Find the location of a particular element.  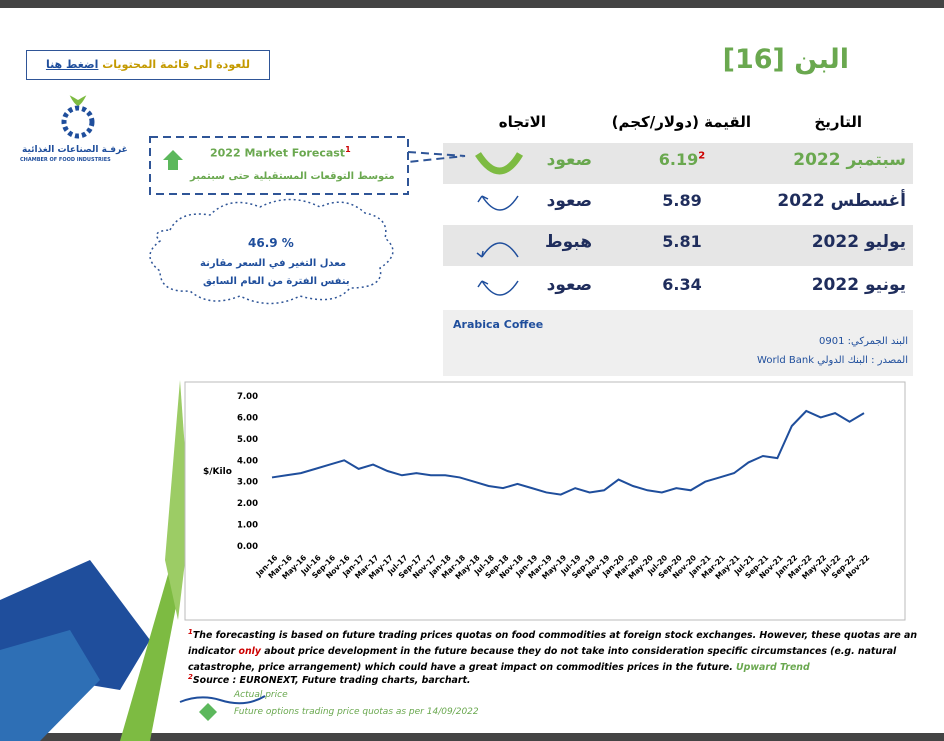

footnote-trend: Upward Trend is located at coordinates (773, 668).